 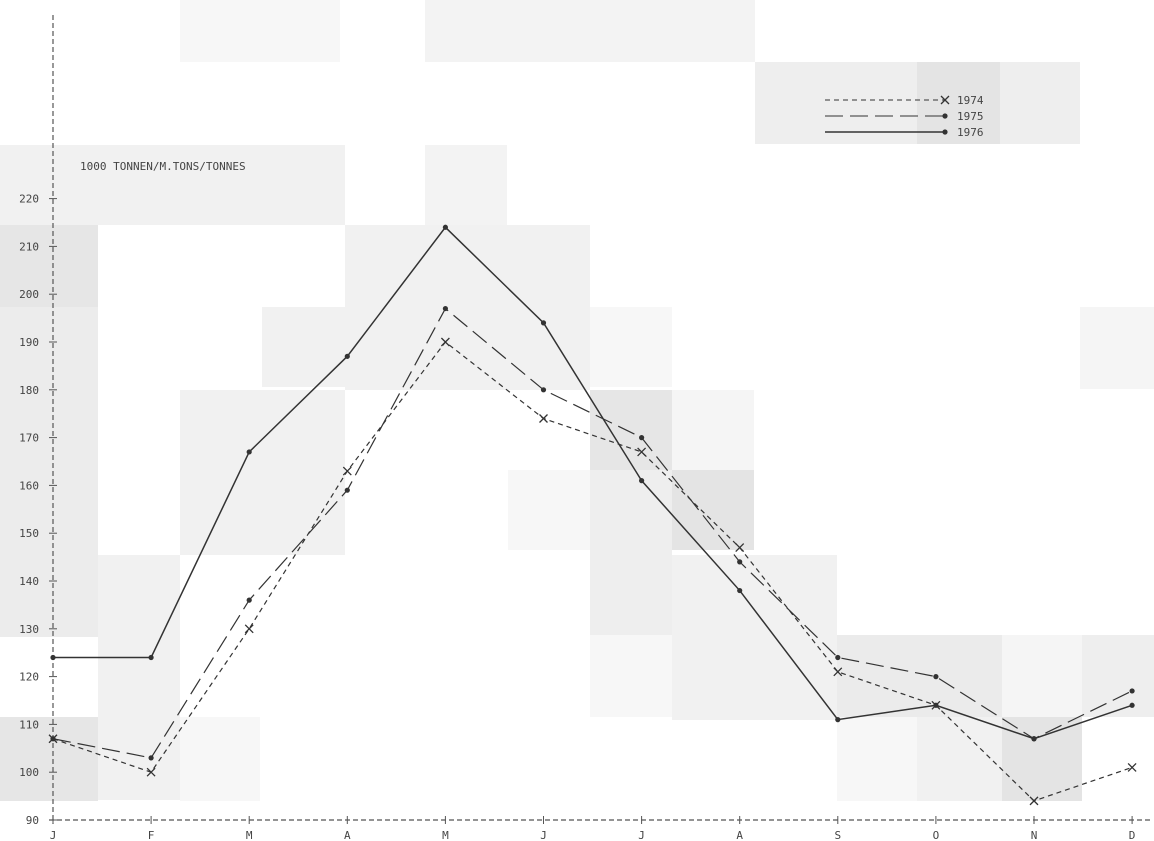 I want to click on legend-item: 1975, so click(x=904, y=116).